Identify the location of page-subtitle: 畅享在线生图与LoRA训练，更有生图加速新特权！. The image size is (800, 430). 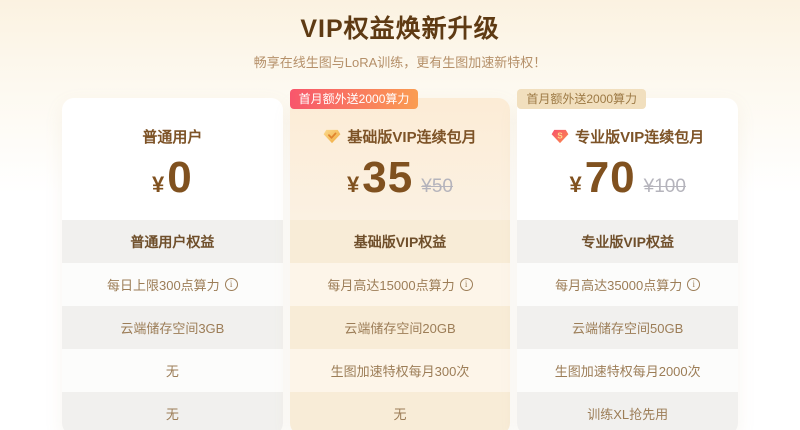
(400, 62).